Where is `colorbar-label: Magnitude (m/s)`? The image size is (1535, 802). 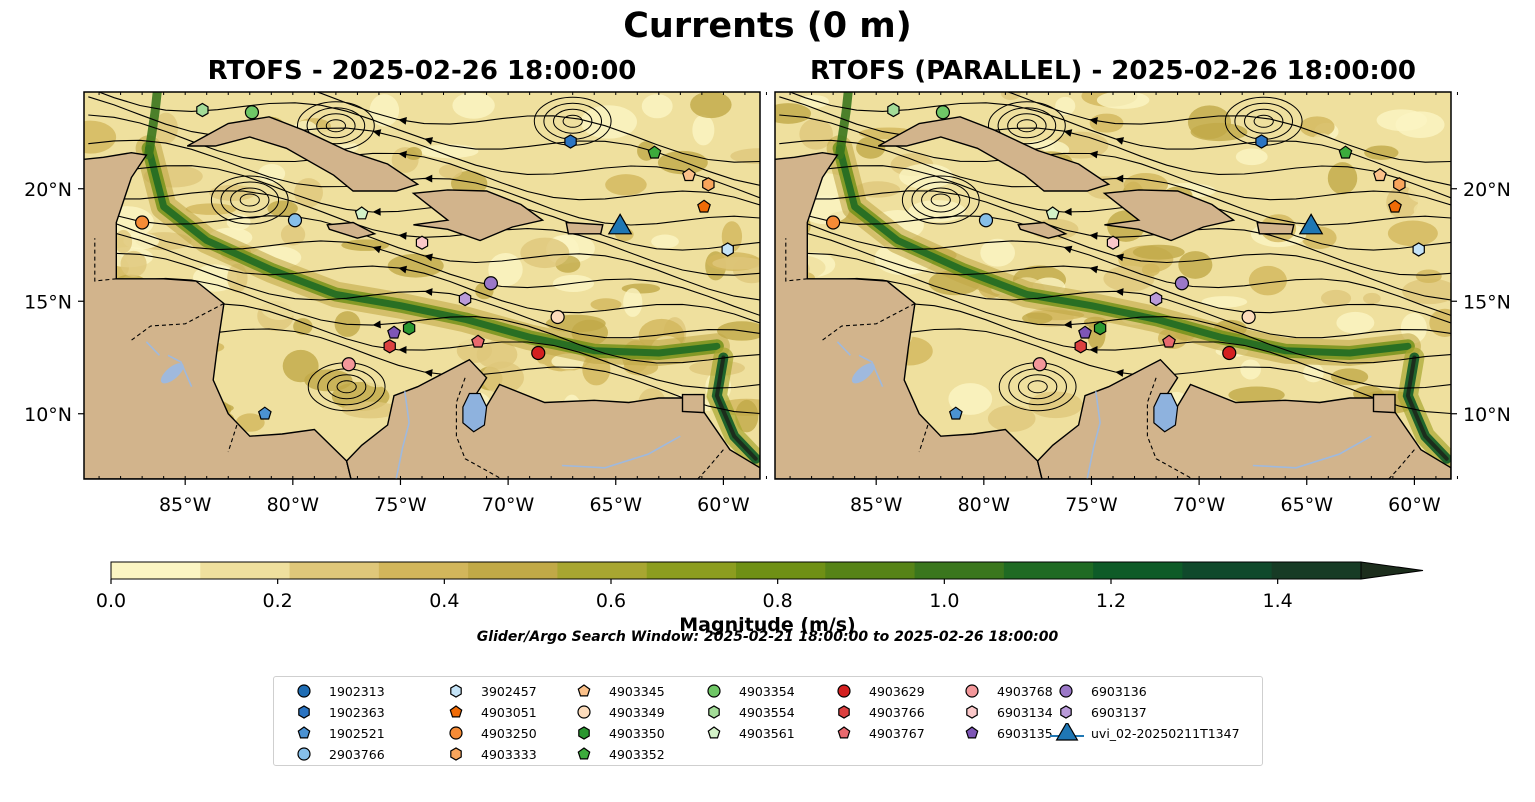
colorbar-label: Magnitude (m/s) is located at coordinates (767, 625).